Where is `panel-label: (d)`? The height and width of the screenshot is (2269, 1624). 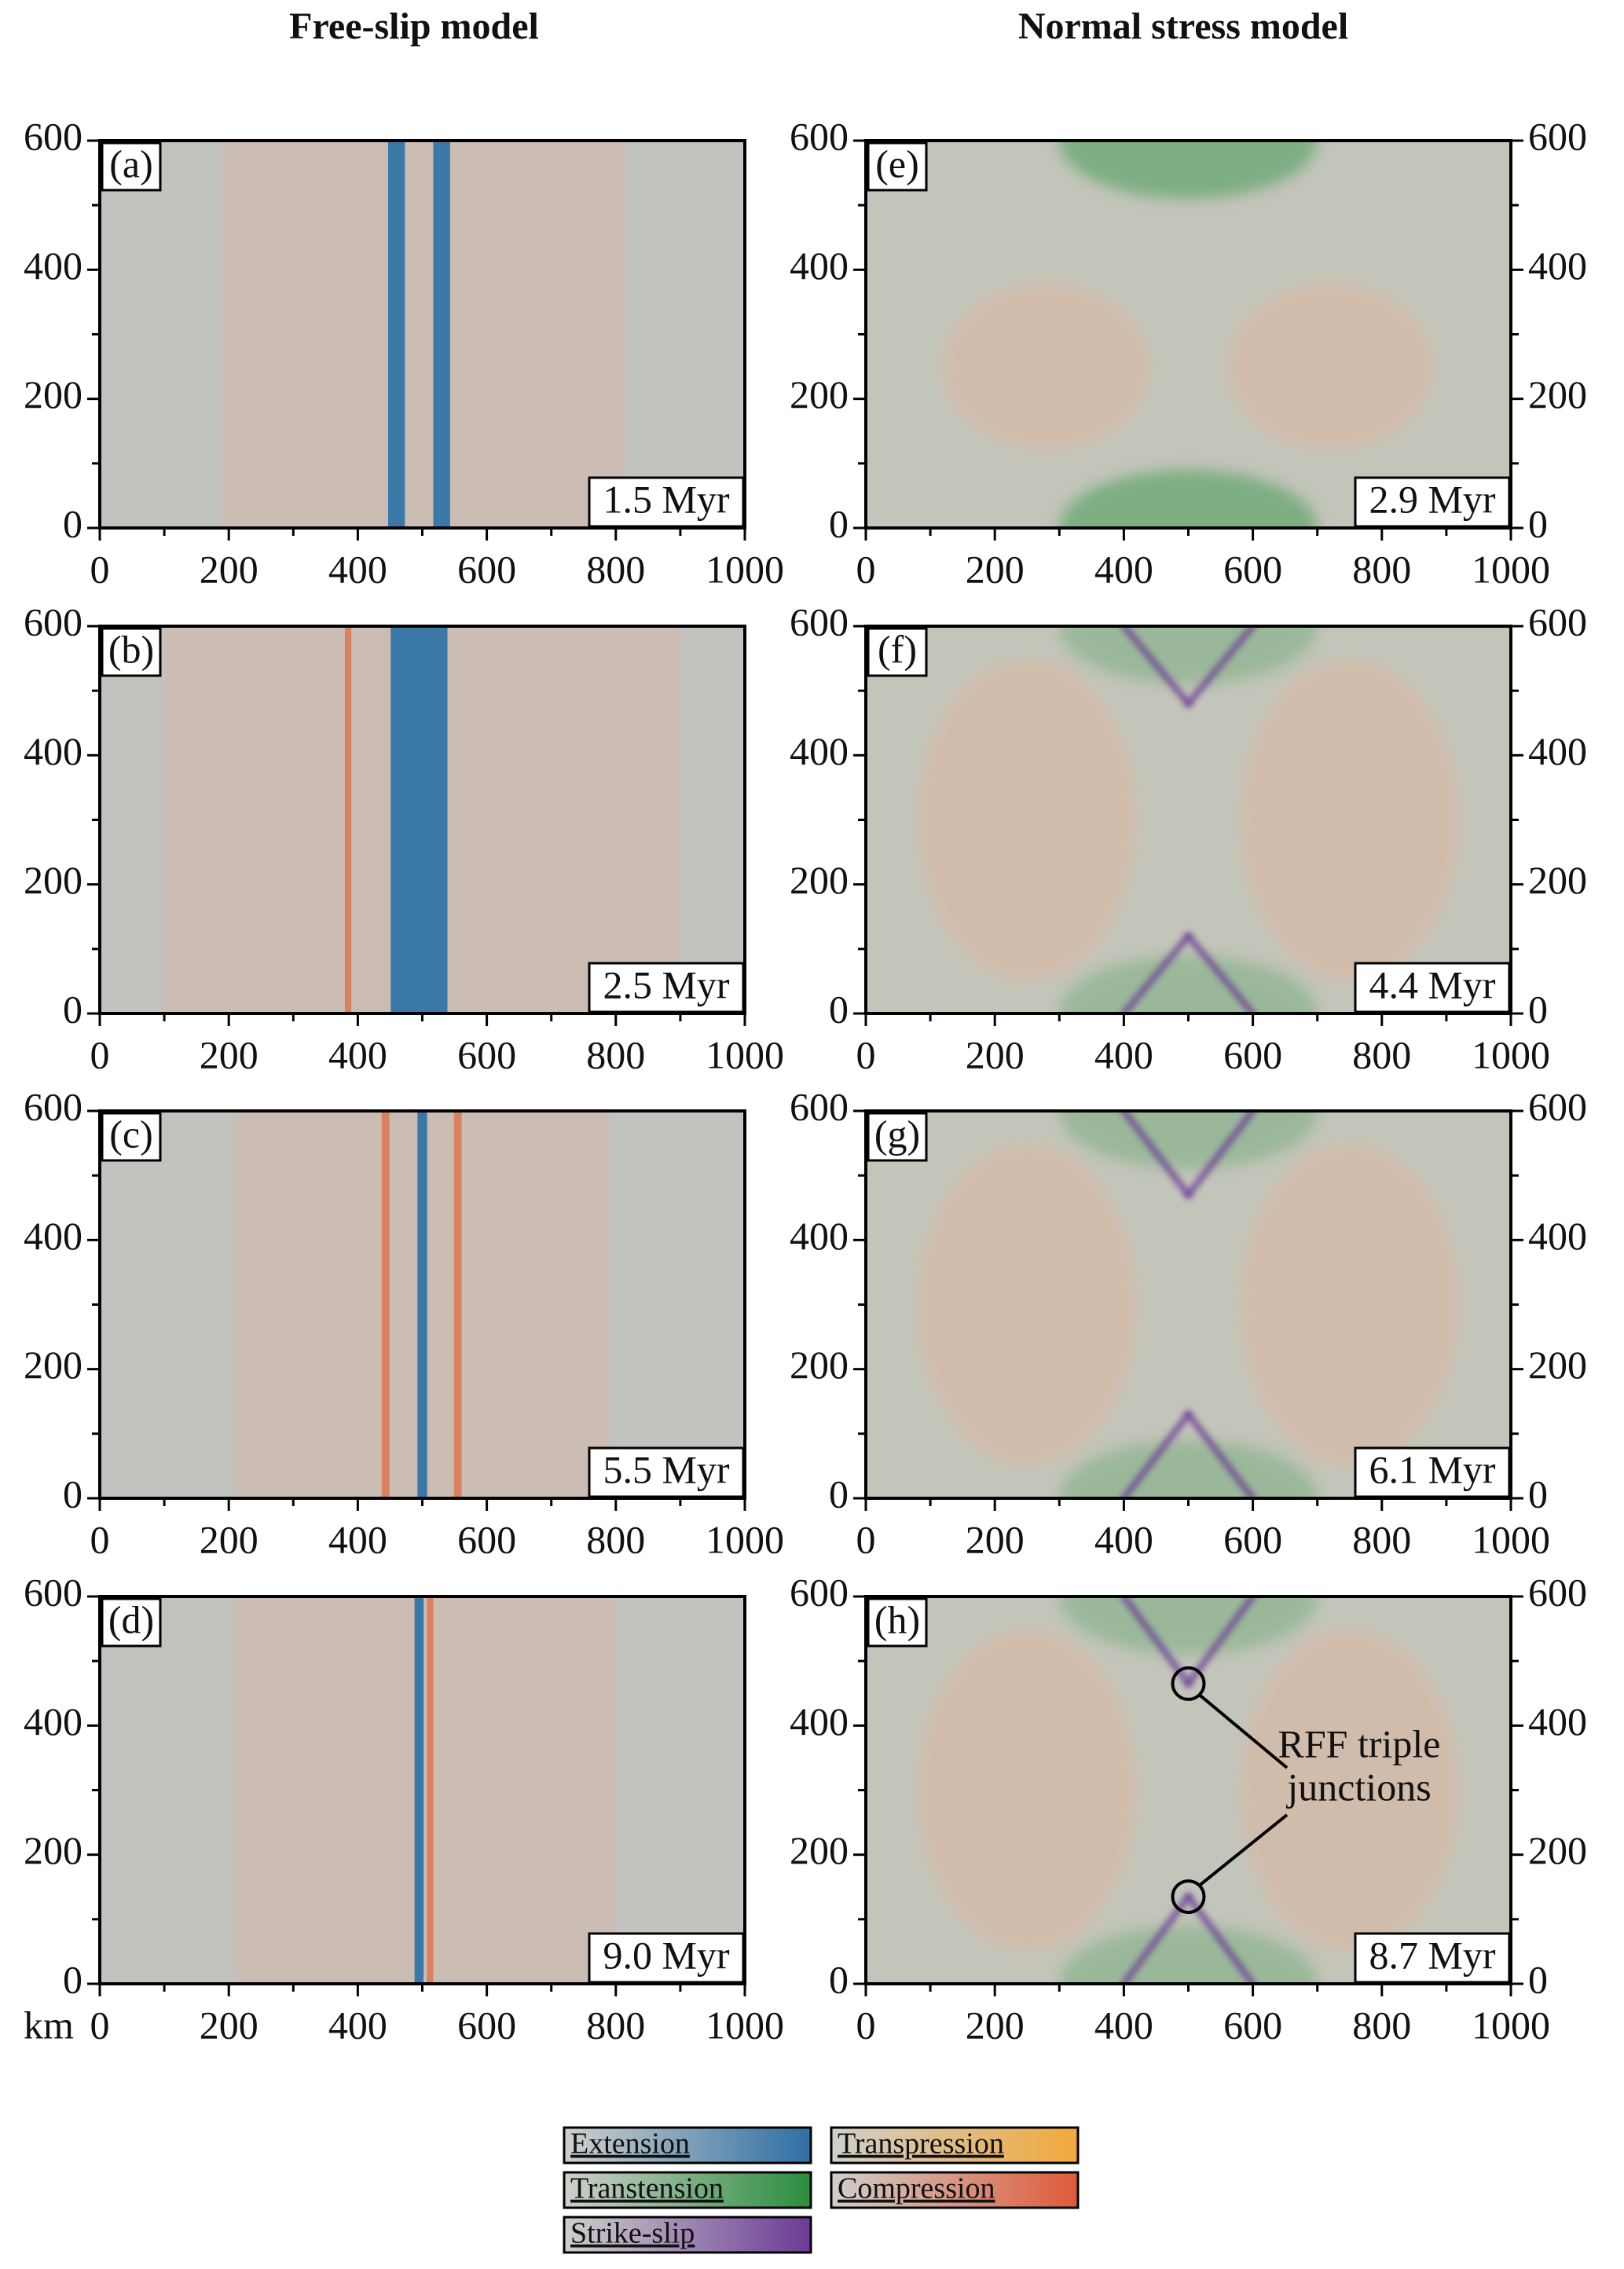 panel-label: (d) is located at coordinates (131, 1619).